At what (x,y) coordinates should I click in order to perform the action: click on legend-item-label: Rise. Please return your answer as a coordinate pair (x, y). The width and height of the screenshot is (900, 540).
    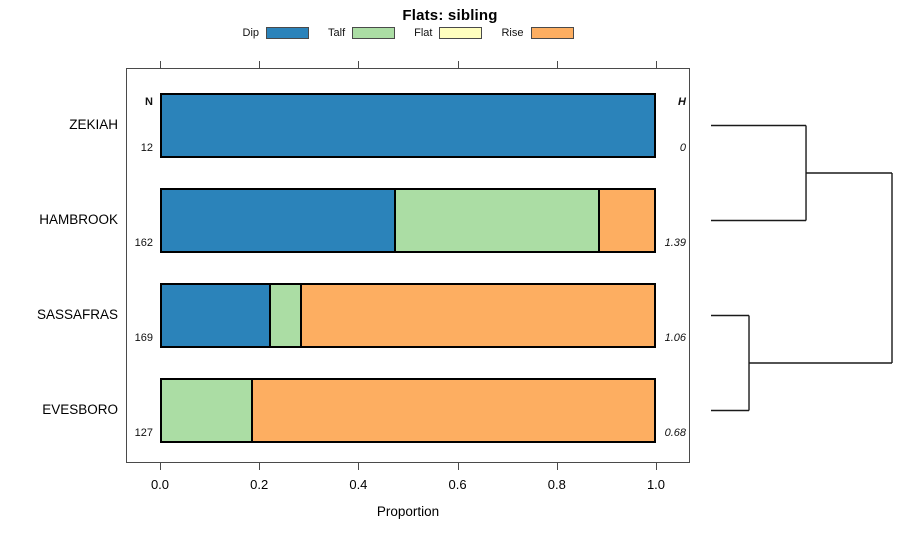
    Looking at the image, I should click on (512, 33).